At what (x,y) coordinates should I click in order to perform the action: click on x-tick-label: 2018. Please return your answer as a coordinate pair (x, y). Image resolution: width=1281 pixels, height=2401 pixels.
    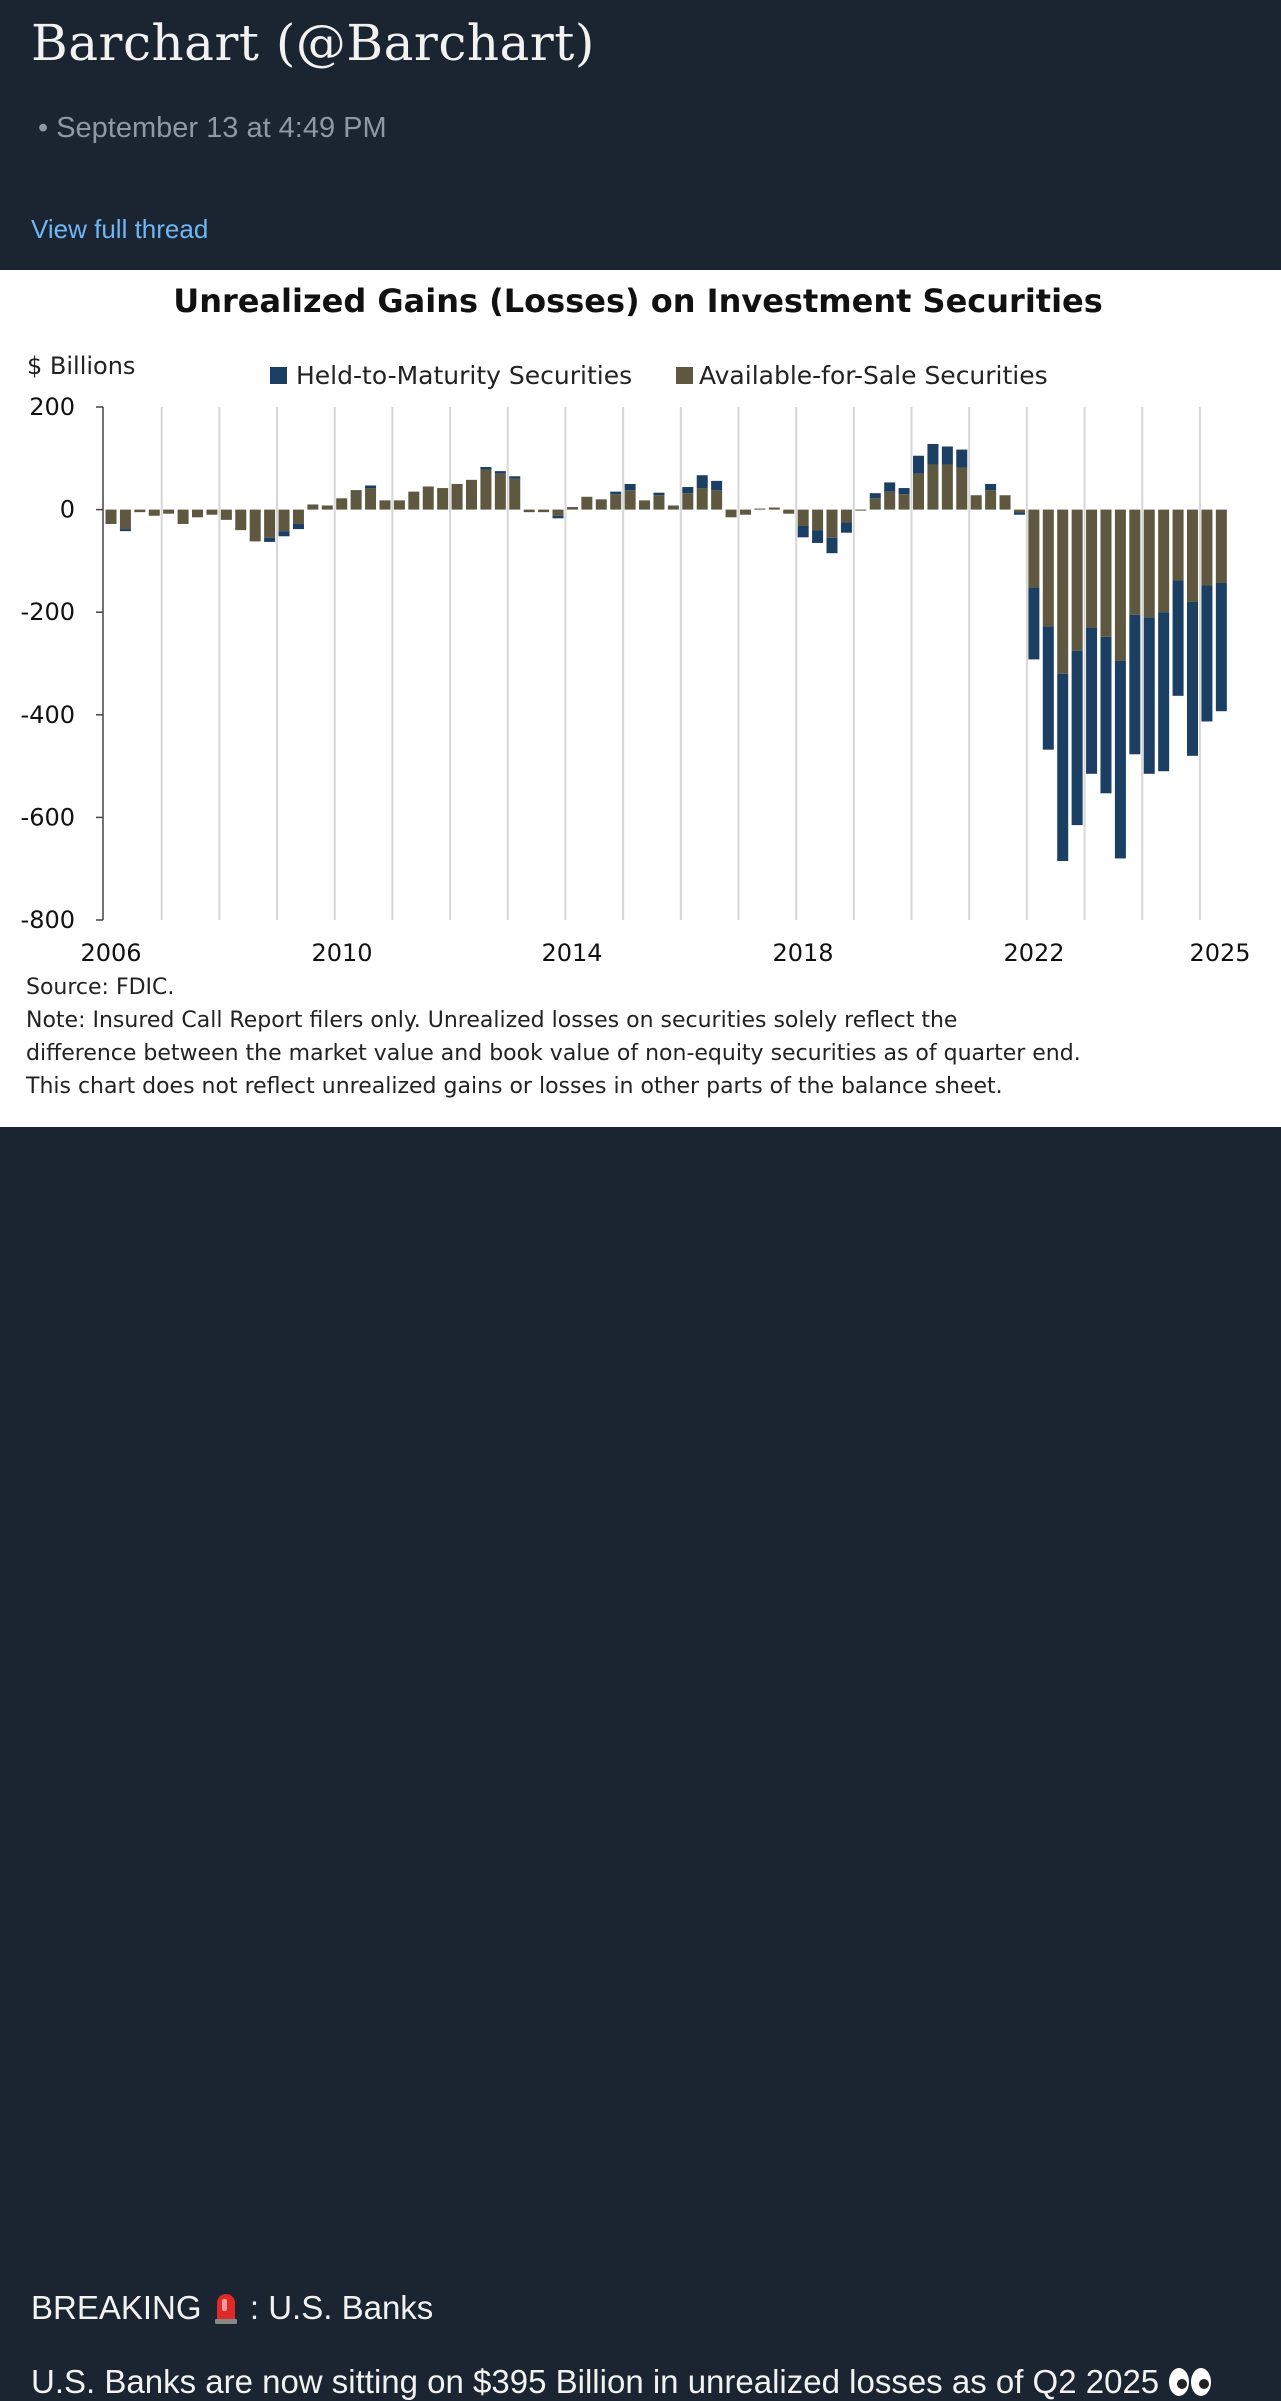
    Looking at the image, I should click on (802, 953).